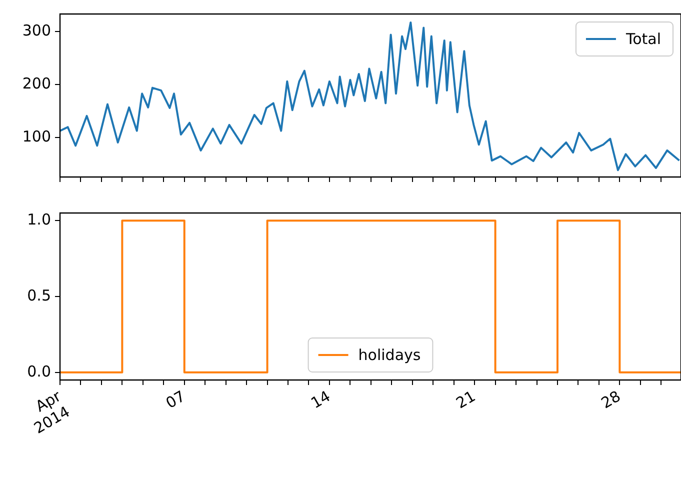  I want to click on y-tick-label: 0.0, so click(39, 371).